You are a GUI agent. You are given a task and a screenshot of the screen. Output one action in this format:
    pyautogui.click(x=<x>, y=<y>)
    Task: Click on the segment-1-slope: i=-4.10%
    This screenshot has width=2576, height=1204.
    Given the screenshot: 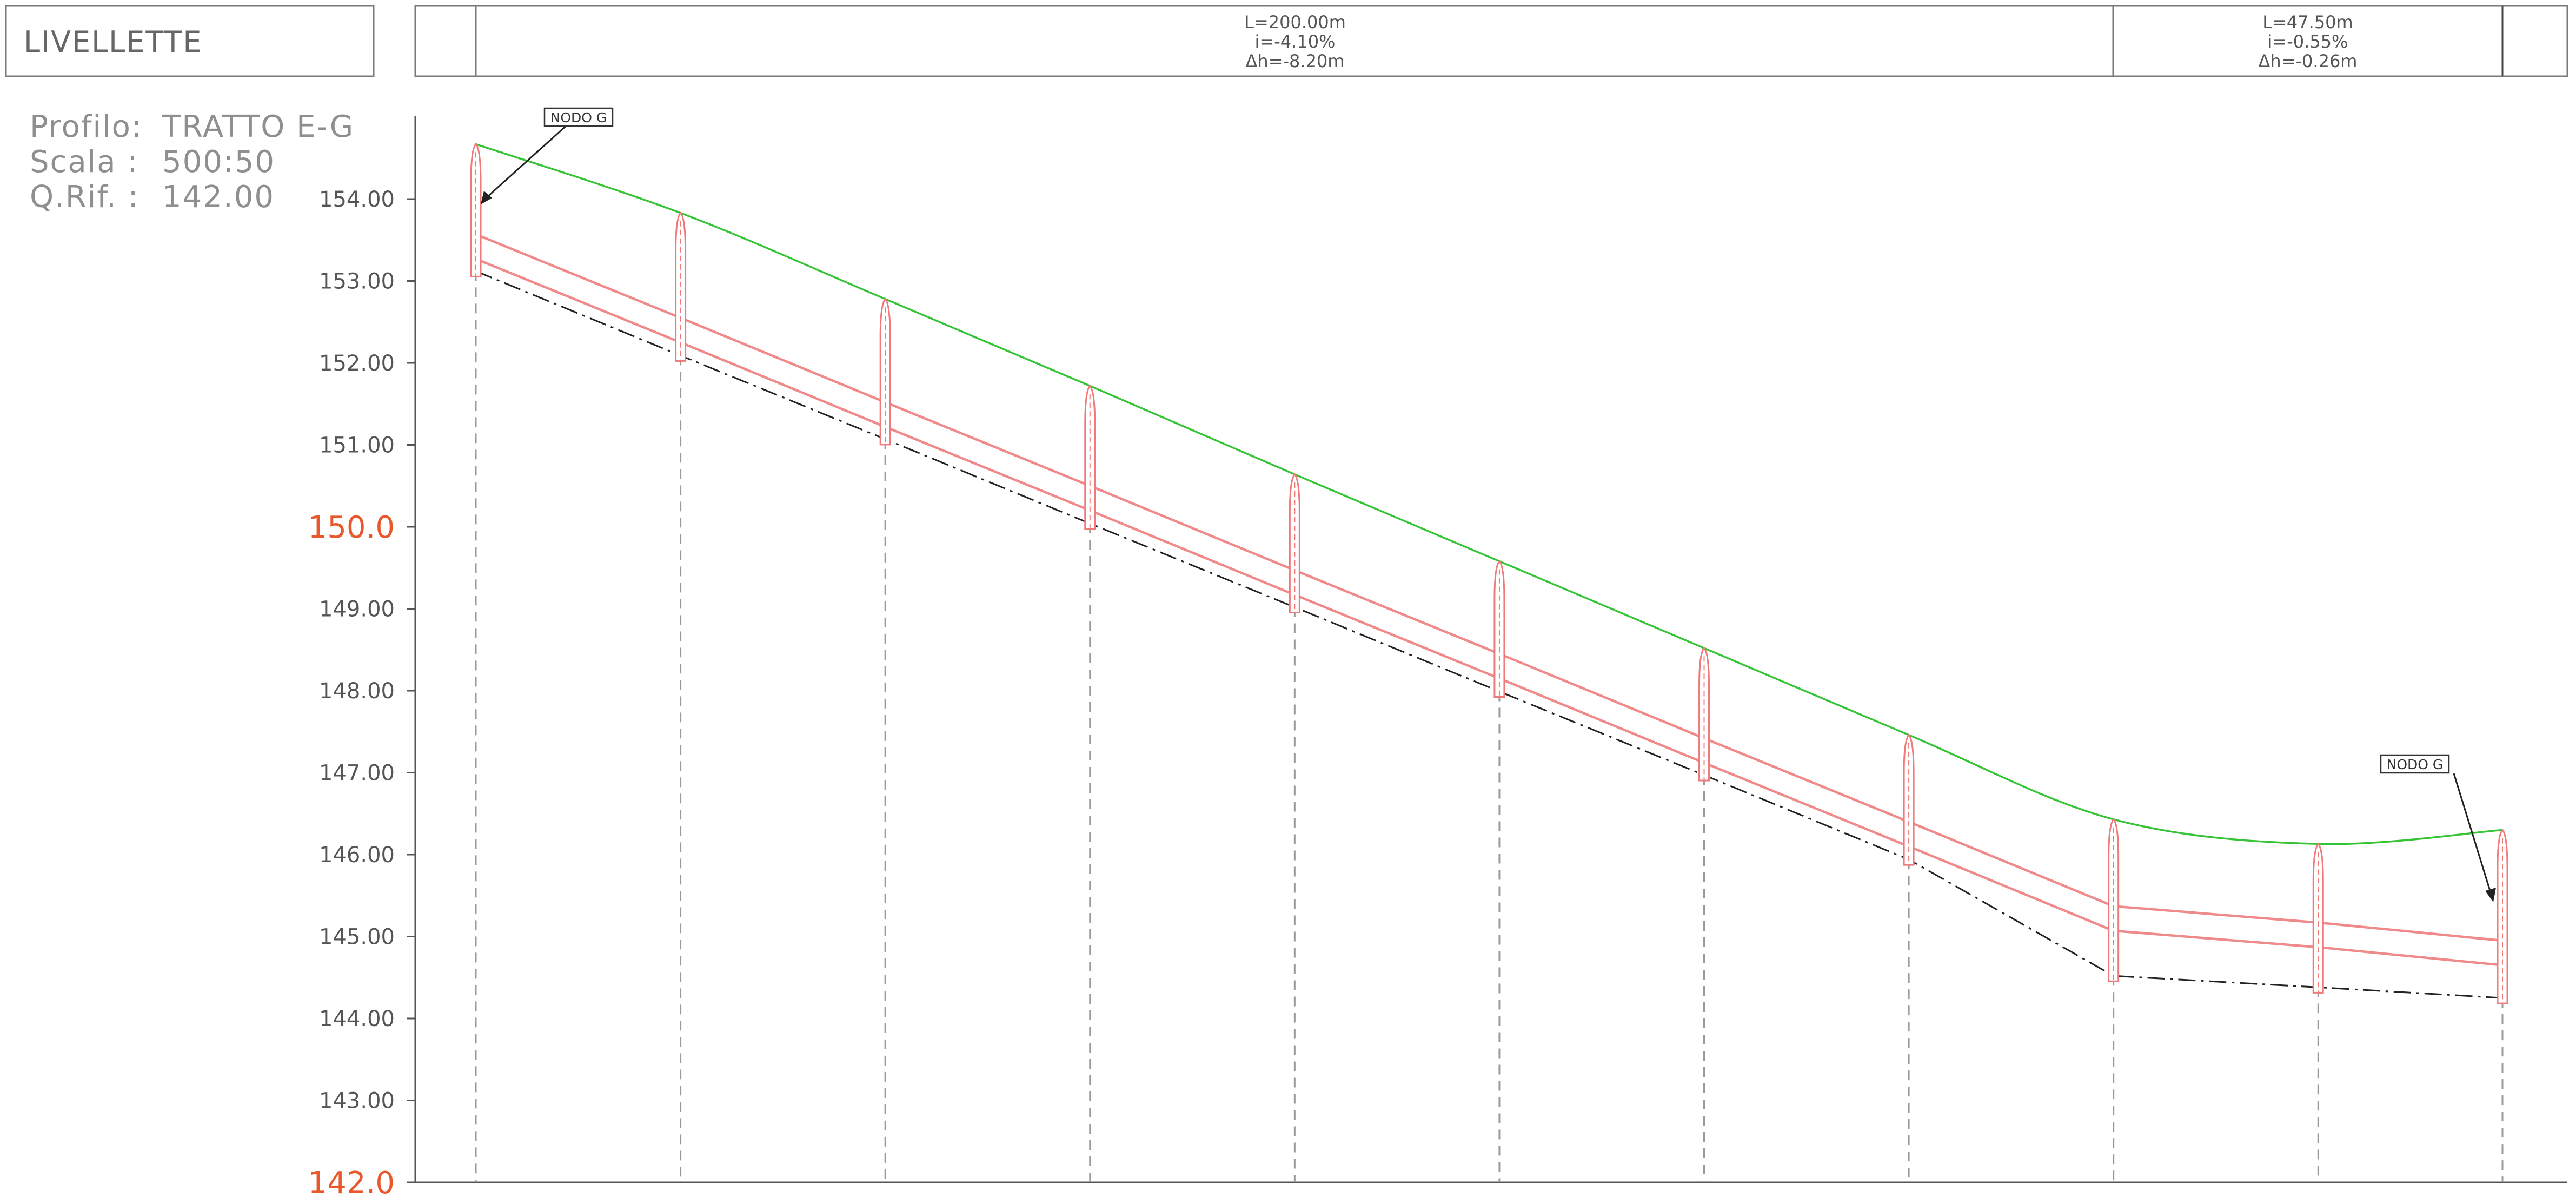 What is the action you would take?
    pyautogui.click(x=1295, y=41)
    